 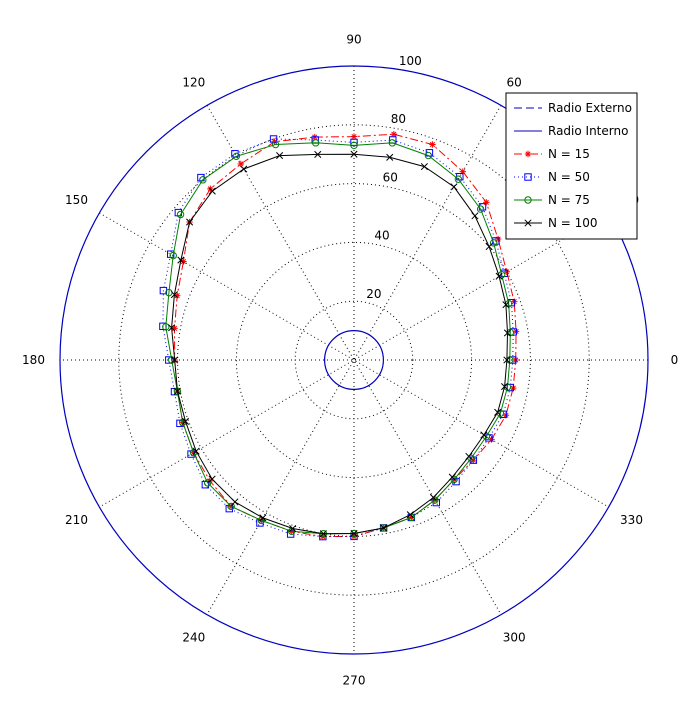 I want to click on angle-label-330: 330, so click(x=631, y=520).